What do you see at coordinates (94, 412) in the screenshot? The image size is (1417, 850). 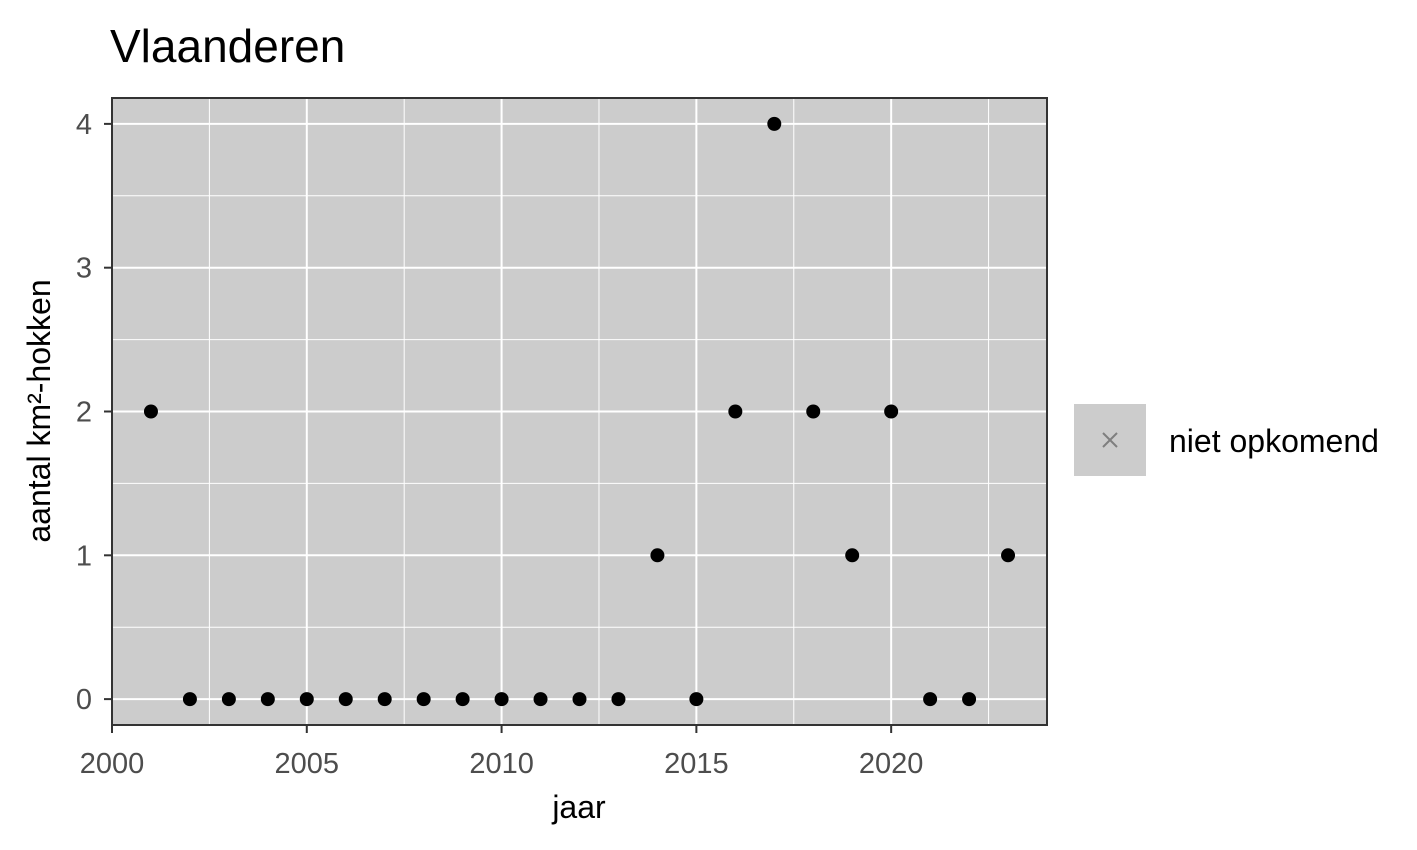 I see `y-axis: 0 1 2 3 4` at bounding box center [94, 412].